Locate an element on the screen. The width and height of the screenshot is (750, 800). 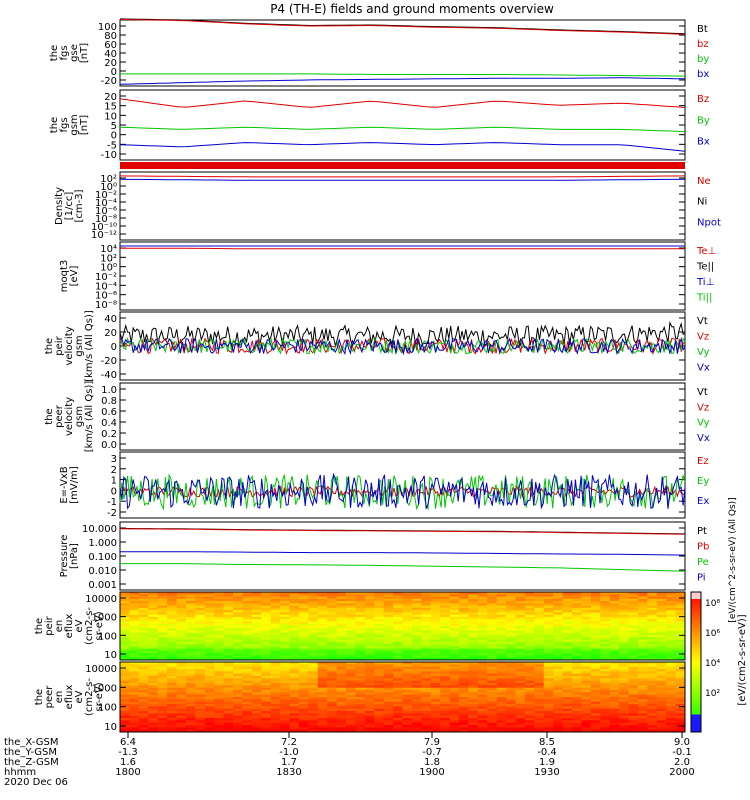
x-axis-row-label: the_Z-GSM is located at coordinates (31, 762).